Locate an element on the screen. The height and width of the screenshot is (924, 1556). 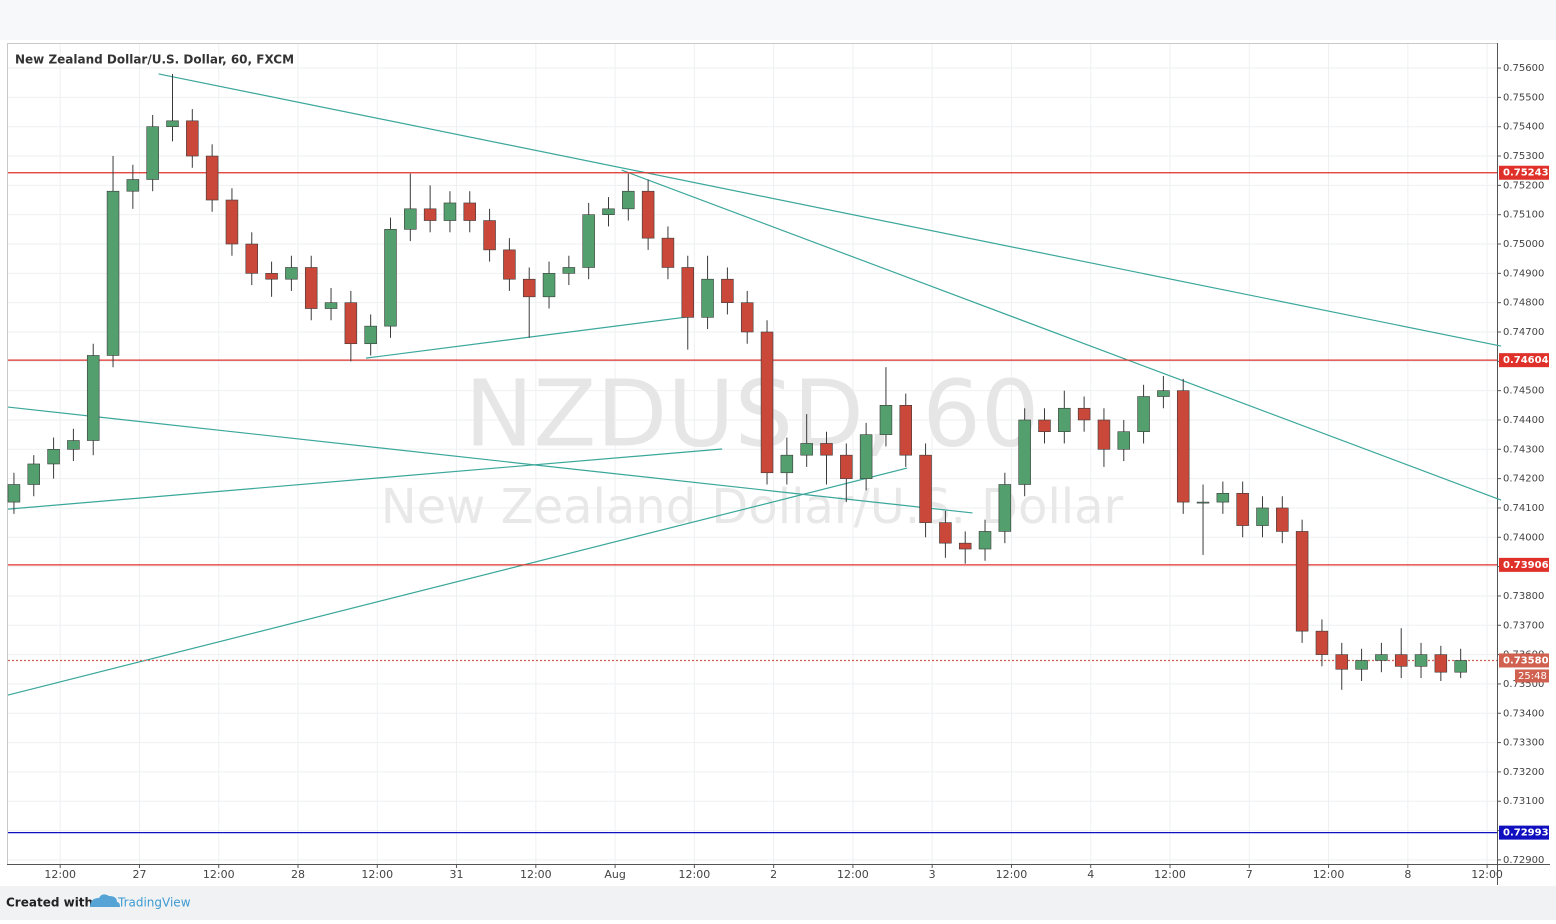
countdown: 25:48 is located at coordinates (1532, 676).